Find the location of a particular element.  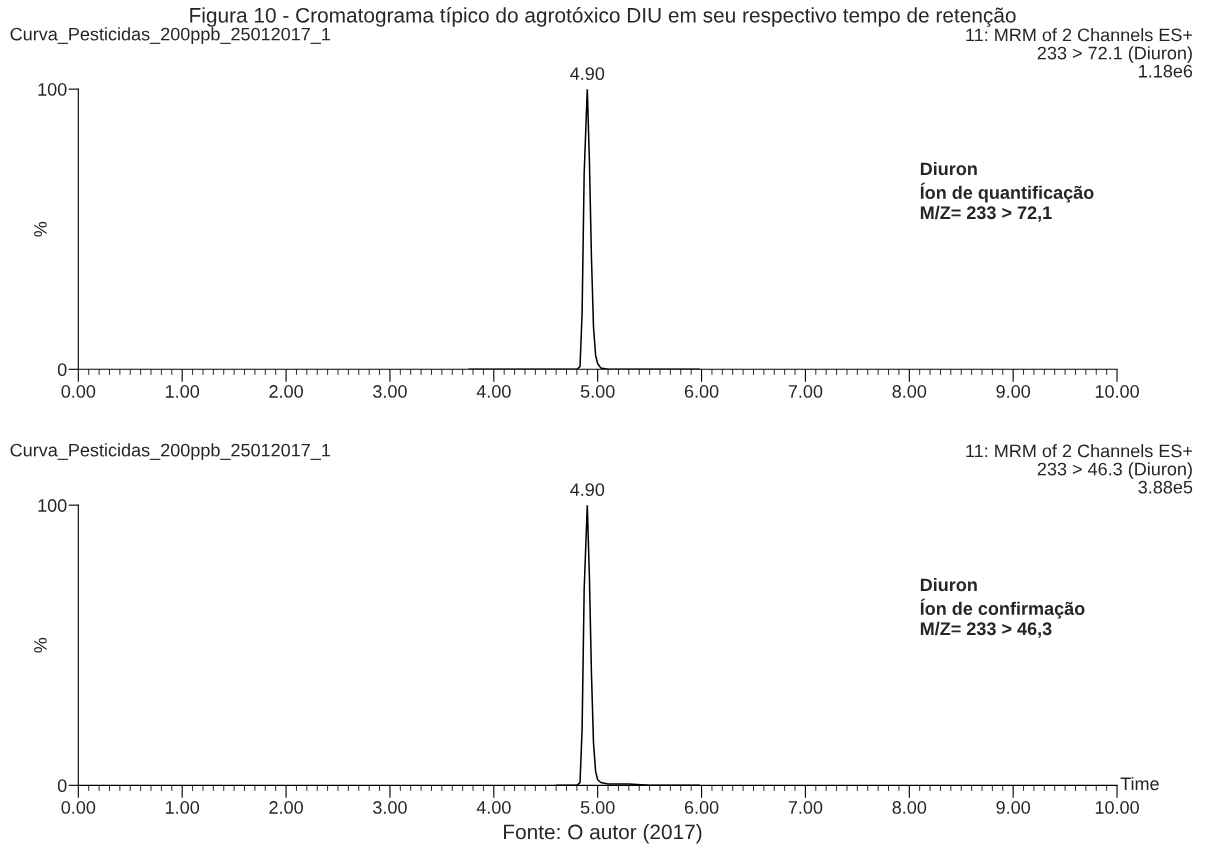

x-axis-title: Time is located at coordinates (1139, 783).